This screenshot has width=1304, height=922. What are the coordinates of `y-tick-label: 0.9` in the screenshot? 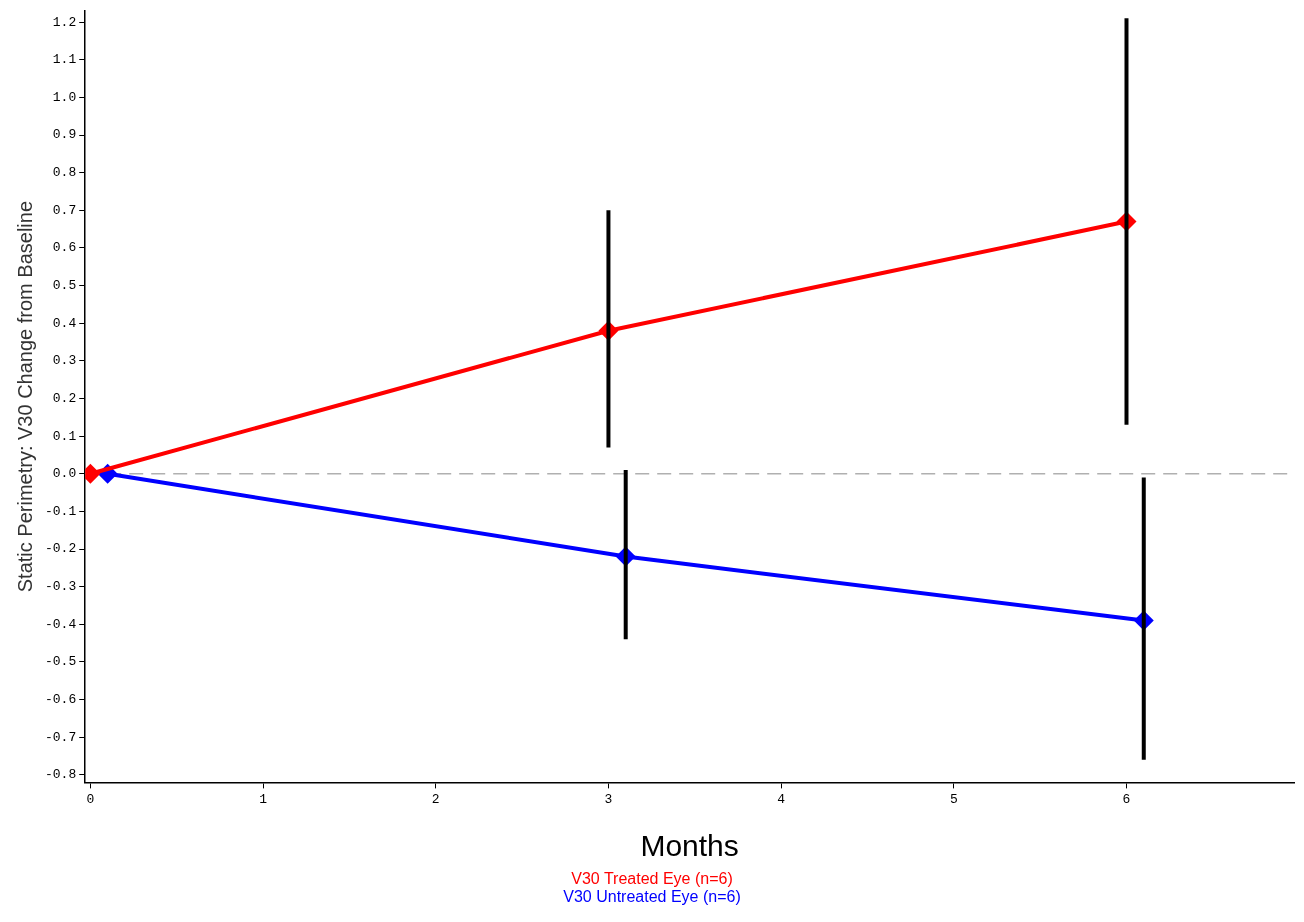 It's located at (64, 135).